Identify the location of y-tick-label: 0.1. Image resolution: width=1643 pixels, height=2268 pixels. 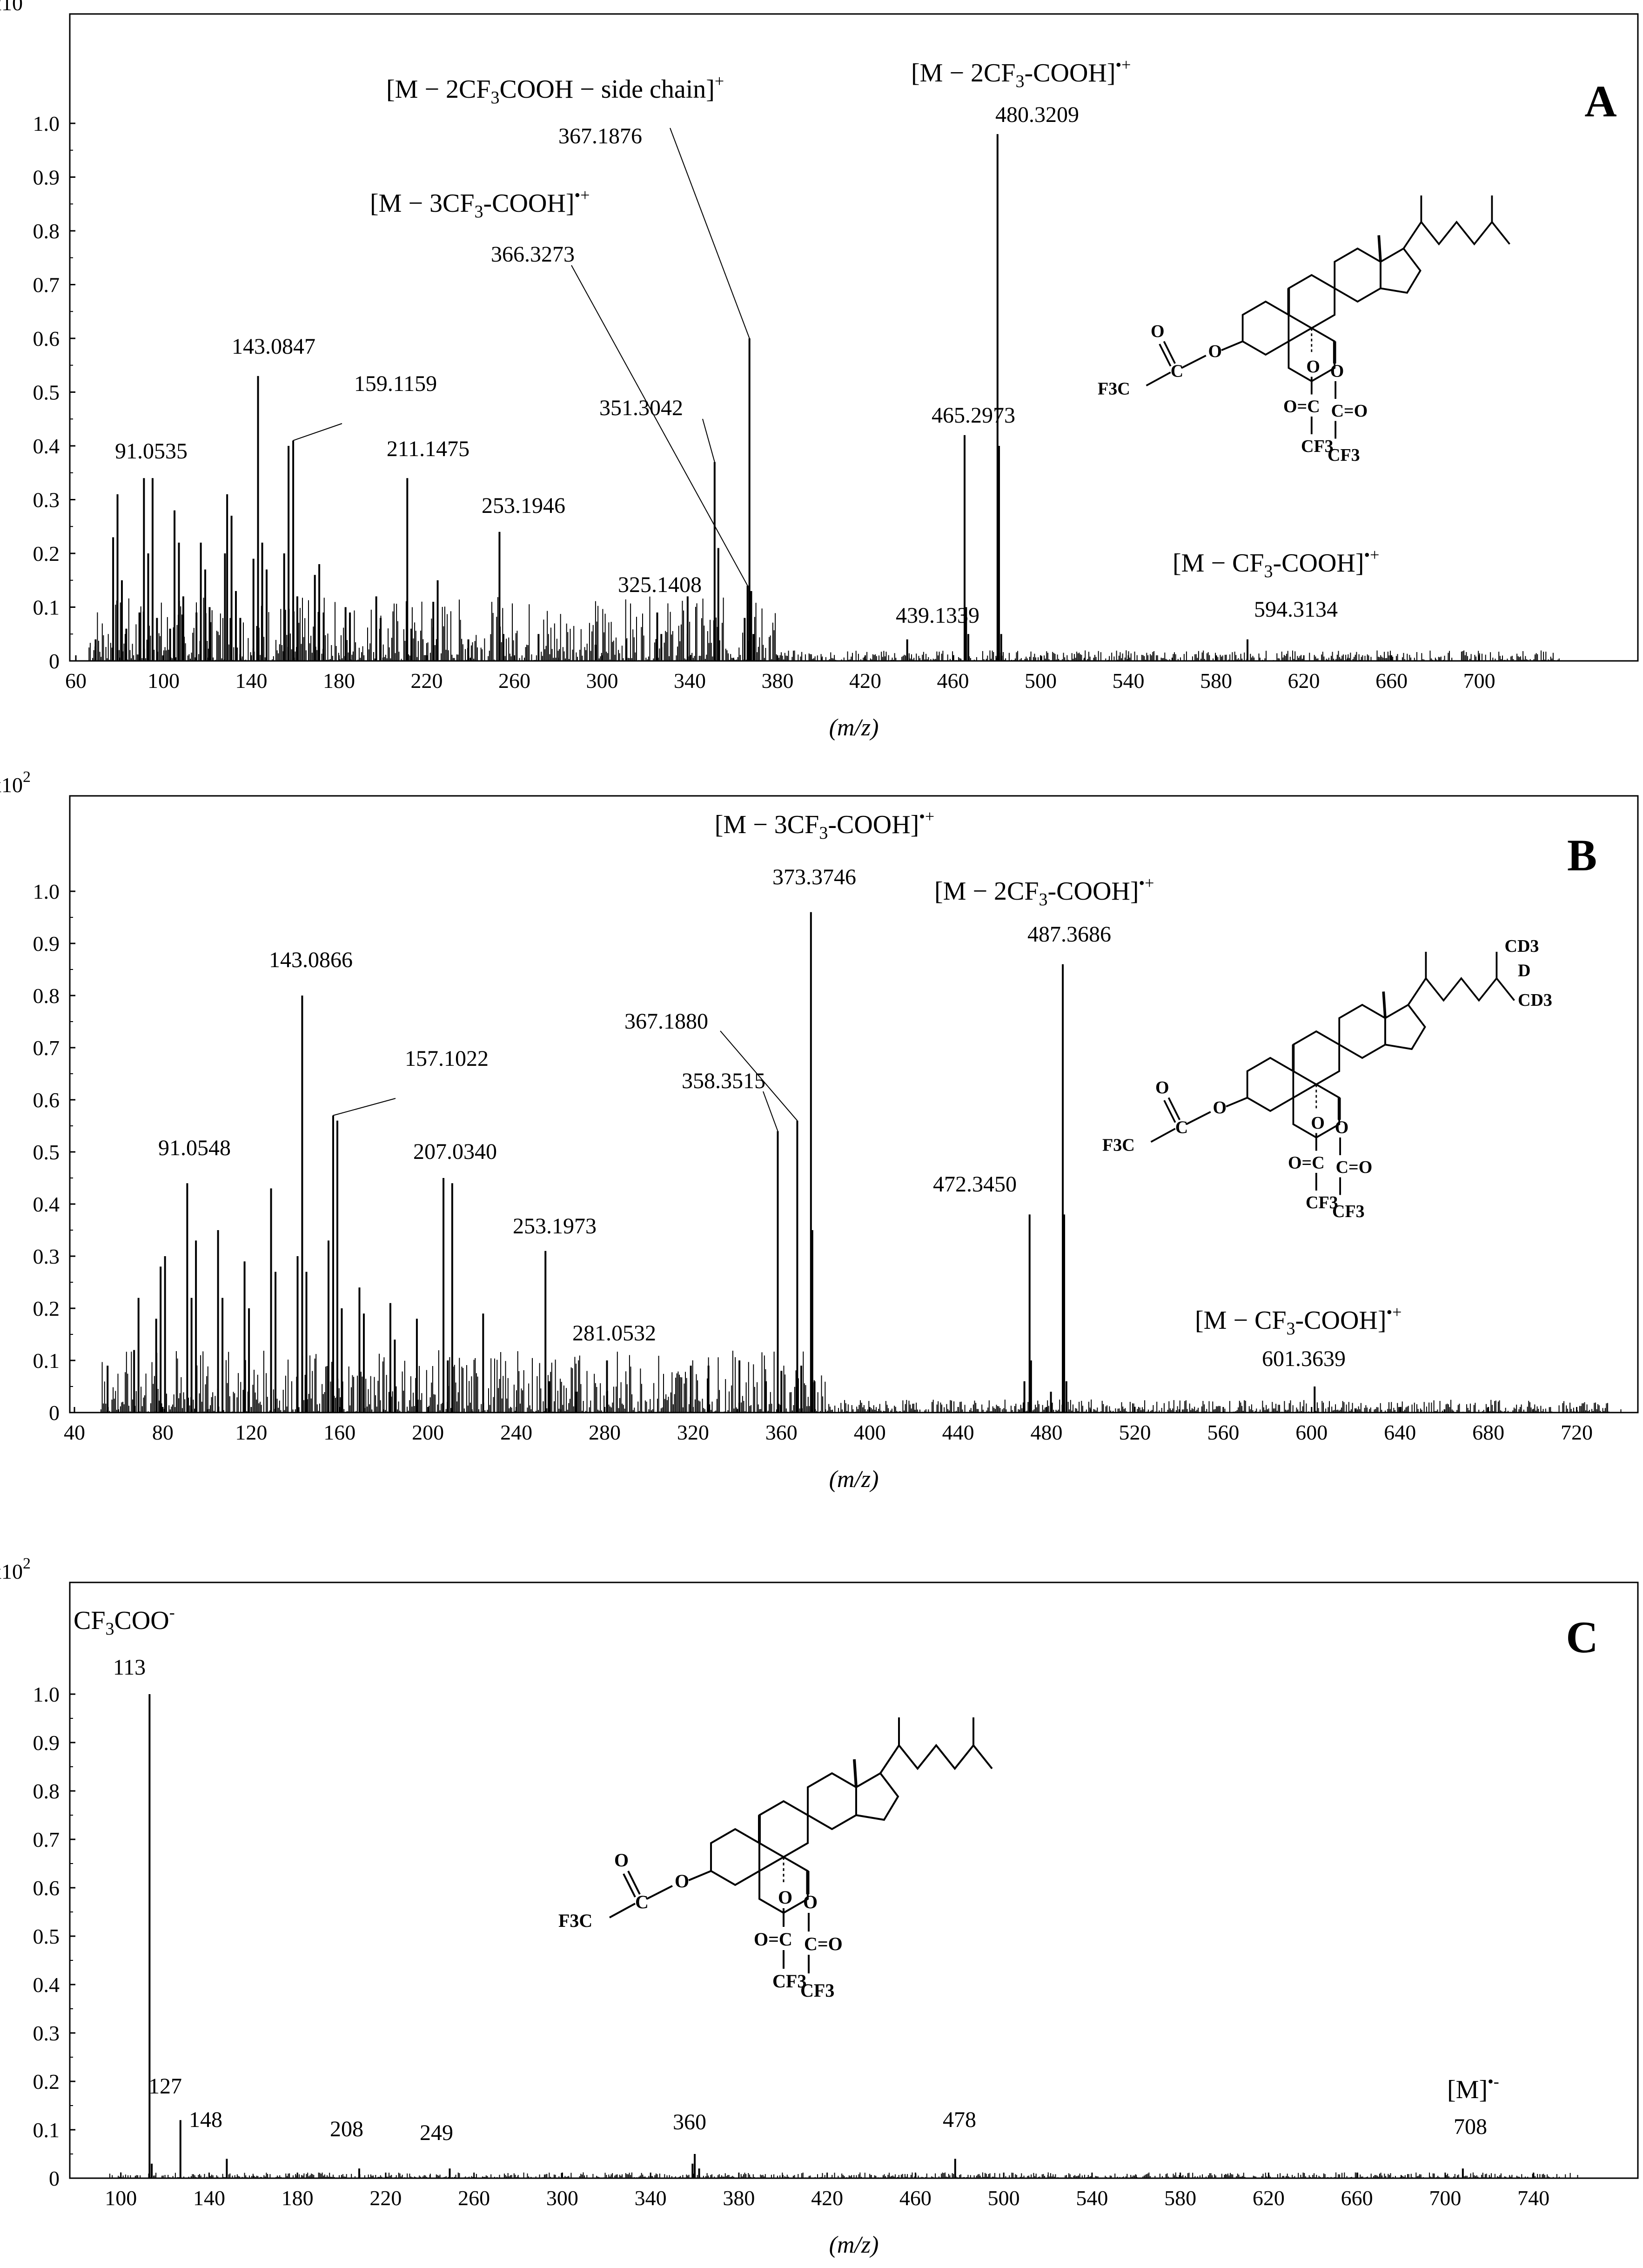
(46, 1361).